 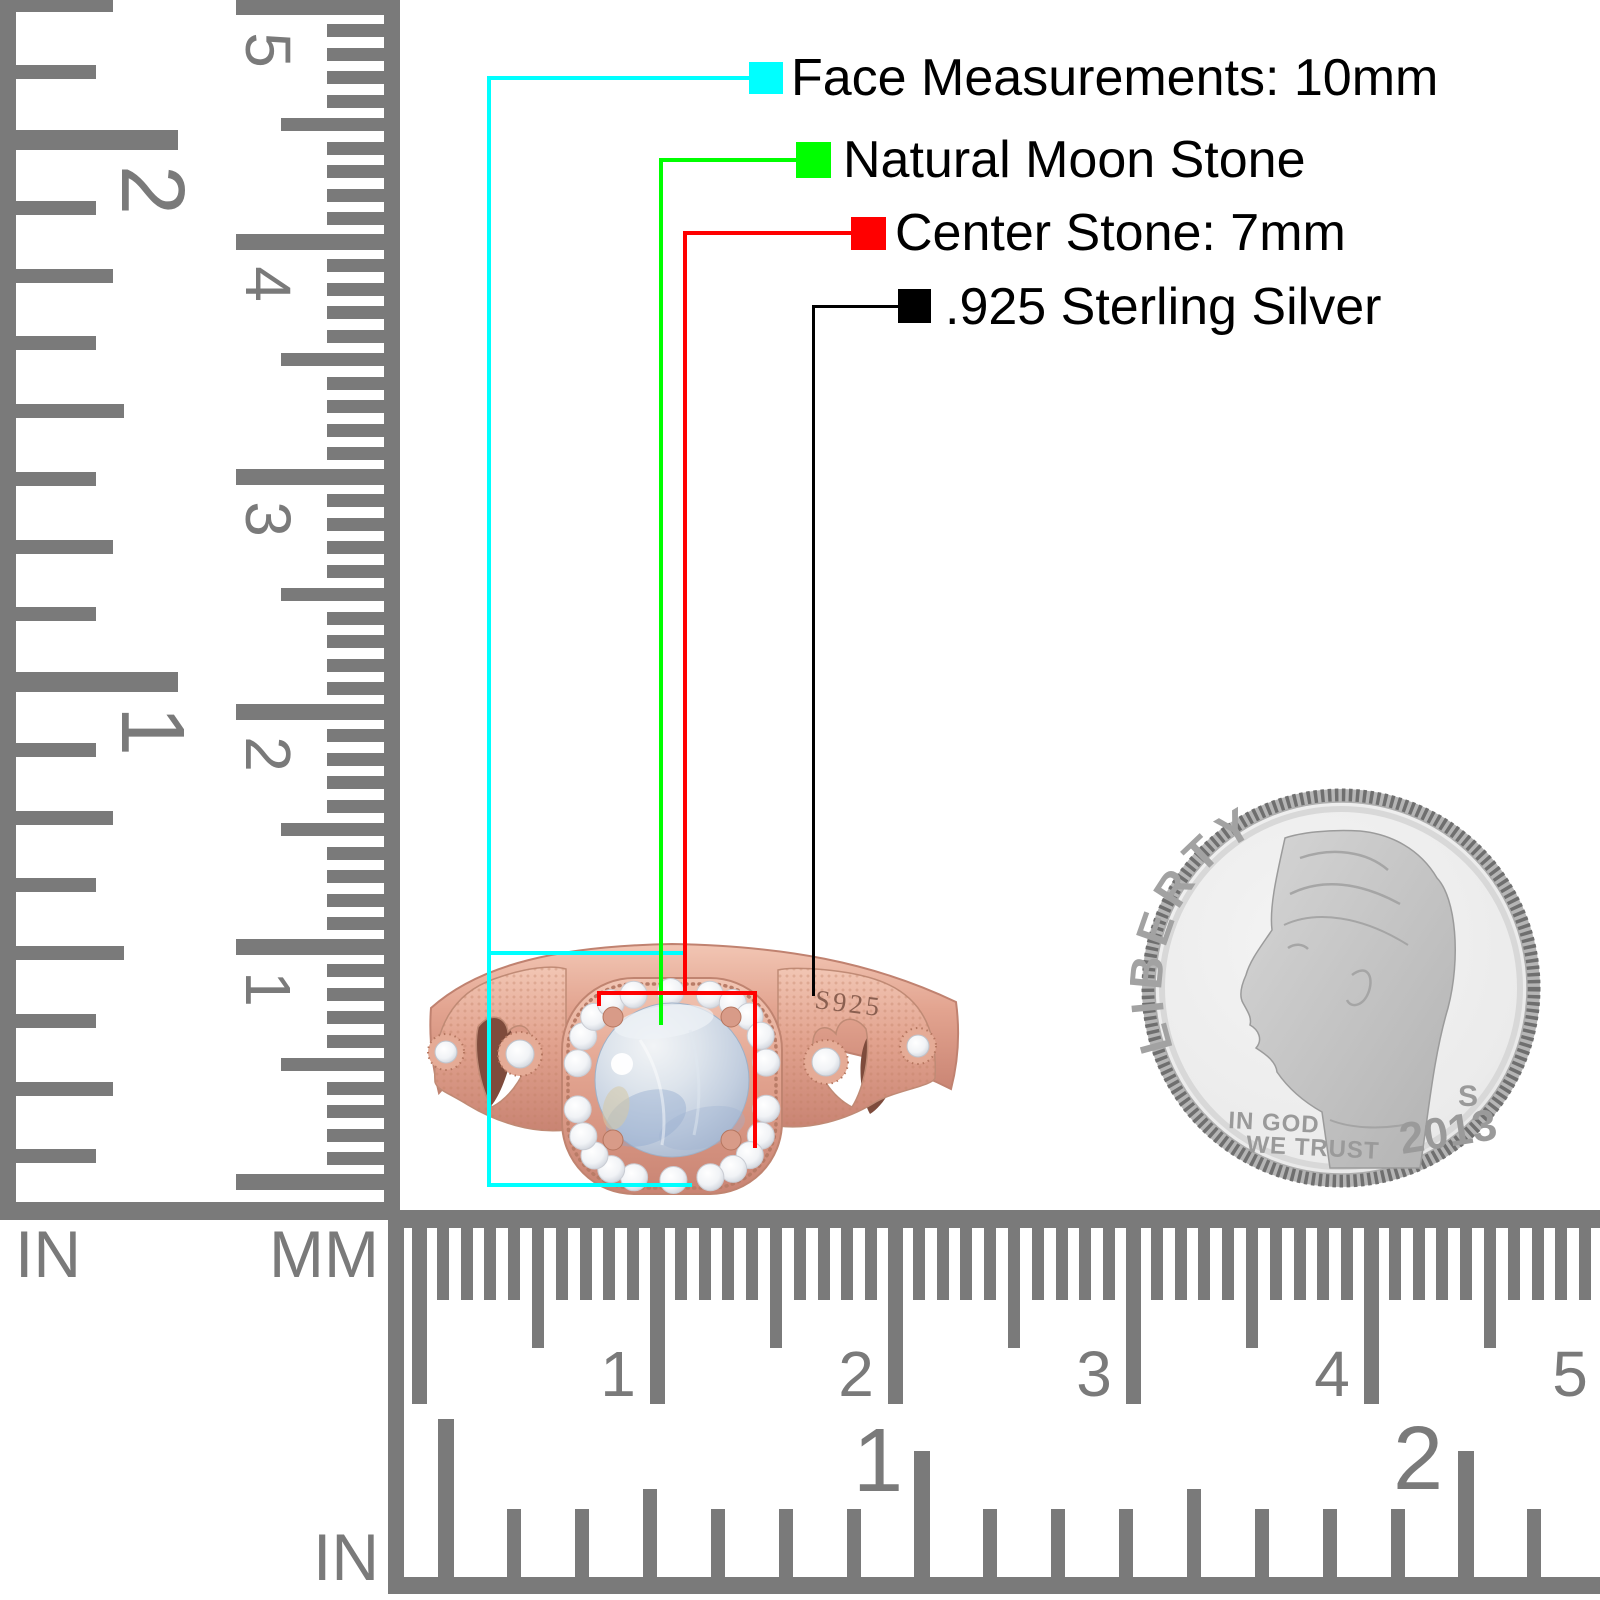 I want to click on left-mm-label-5: 5, so click(x=268, y=50).